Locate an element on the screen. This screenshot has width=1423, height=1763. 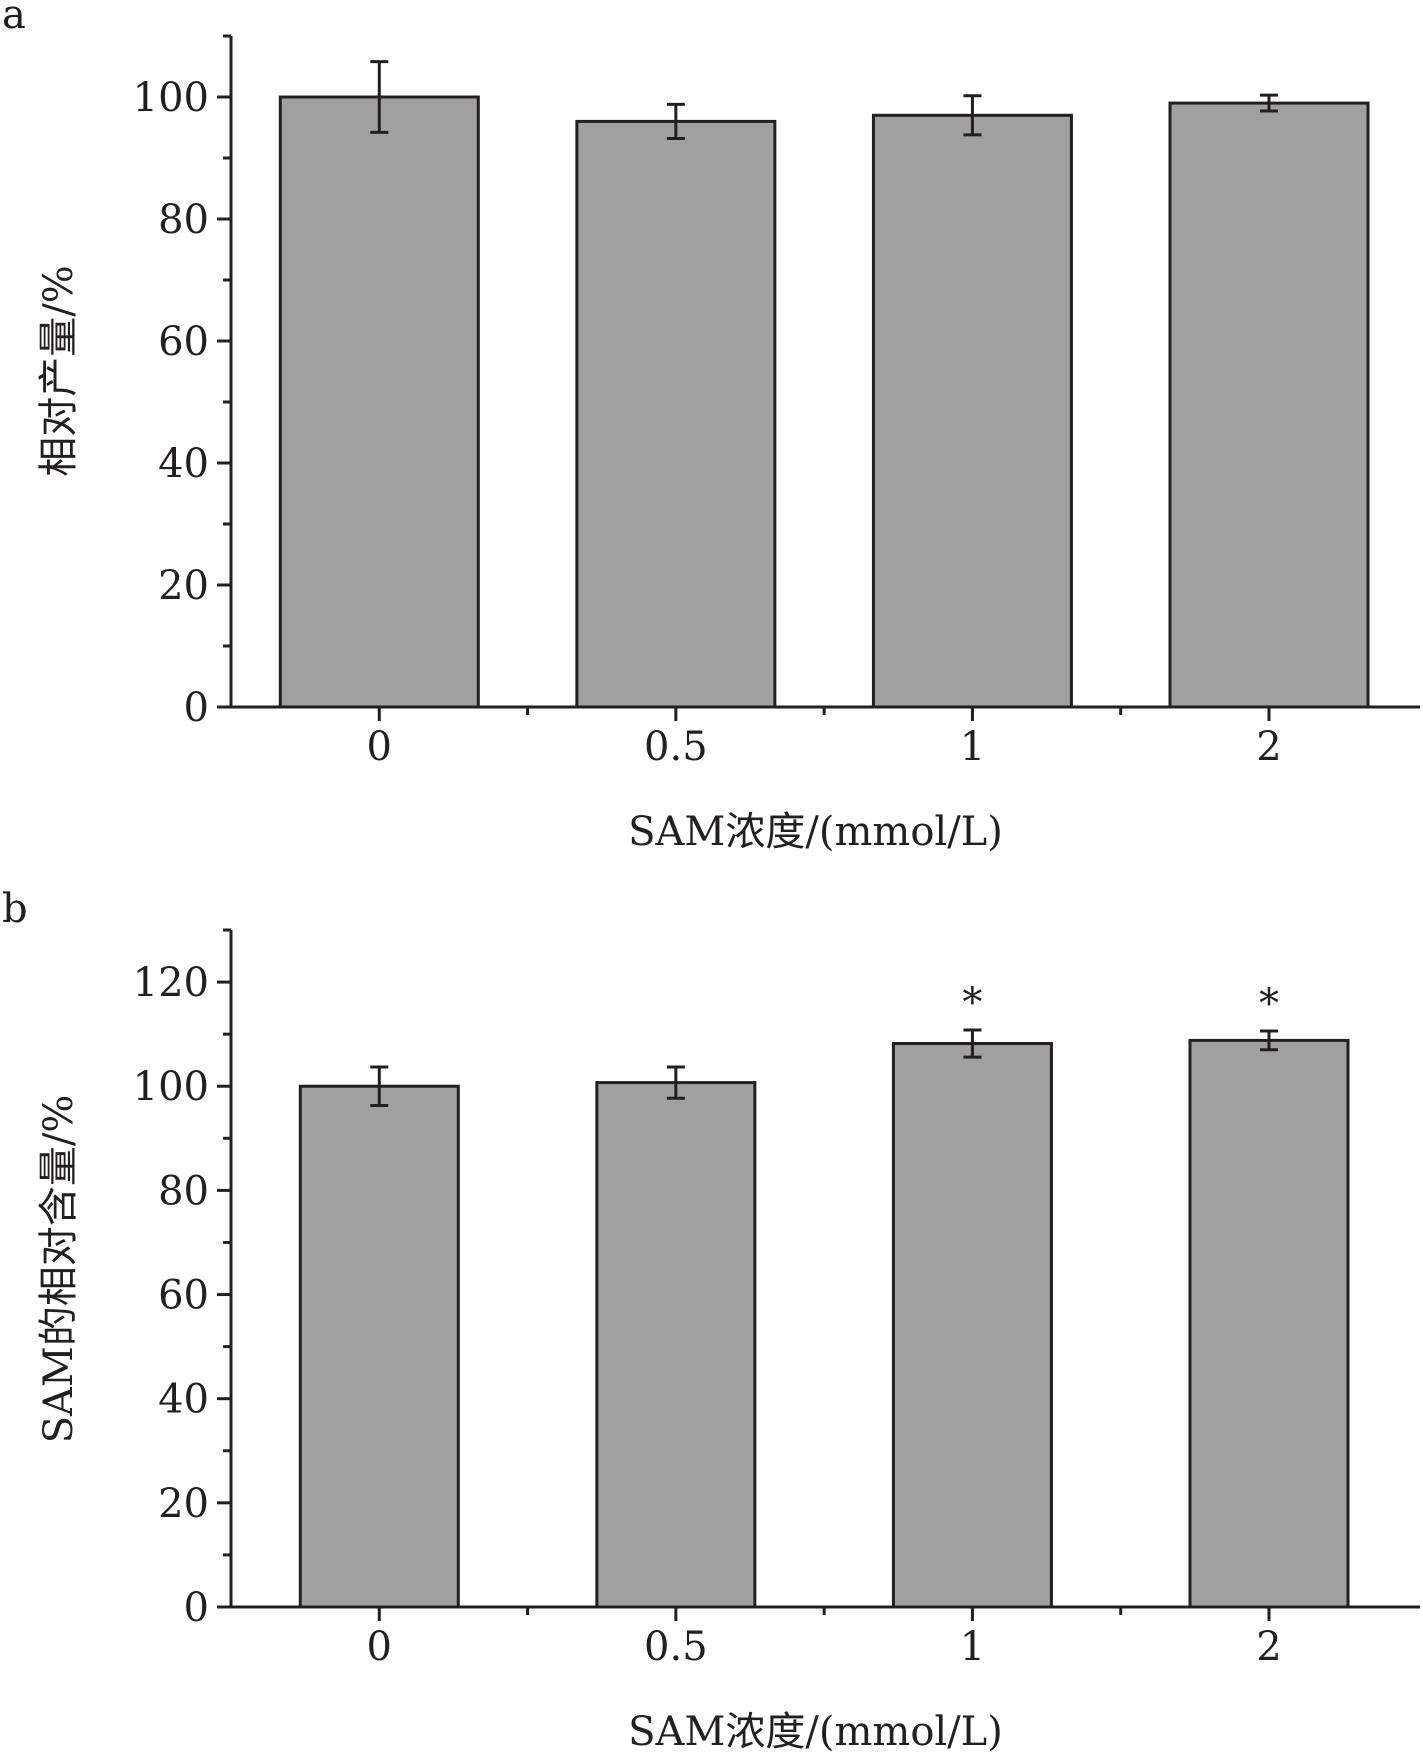
y-axis-title: 相对产量/% is located at coordinates (59, 370).